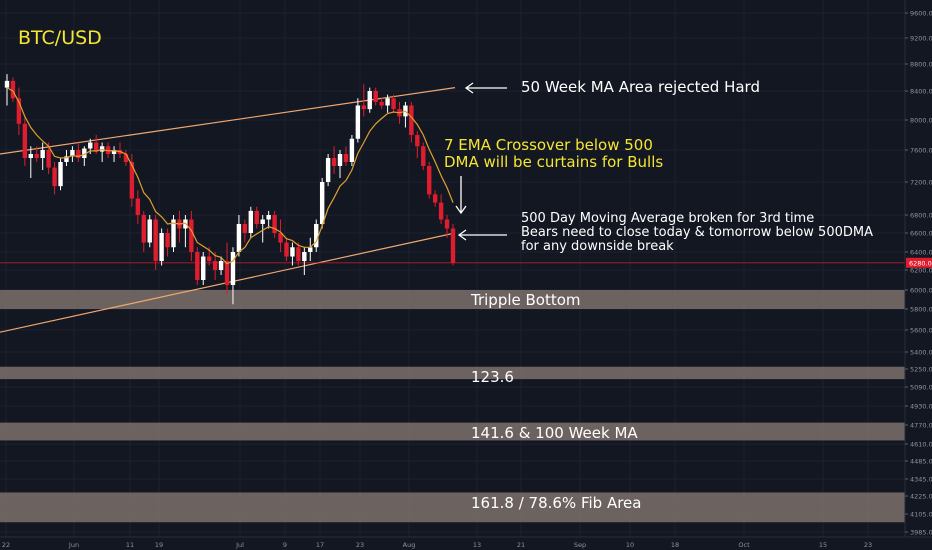  I want to click on y-axis-bg, so click(918, 275).